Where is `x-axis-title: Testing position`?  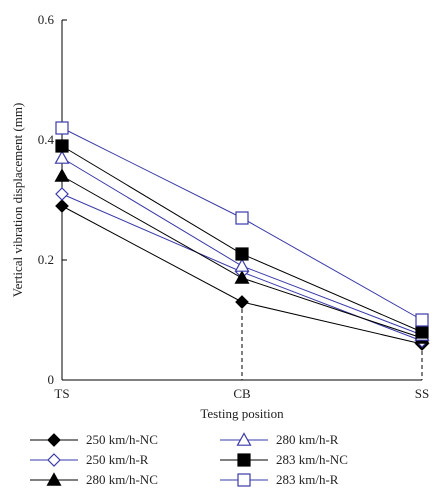 x-axis-title: Testing position is located at coordinates (242, 413).